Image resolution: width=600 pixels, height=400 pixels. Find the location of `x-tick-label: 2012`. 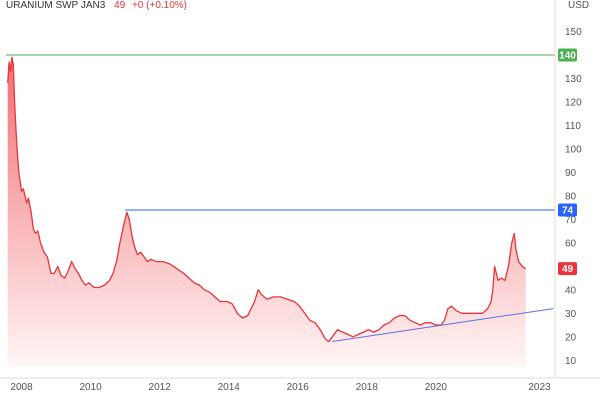

x-tick-label: 2012 is located at coordinates (160, 387).